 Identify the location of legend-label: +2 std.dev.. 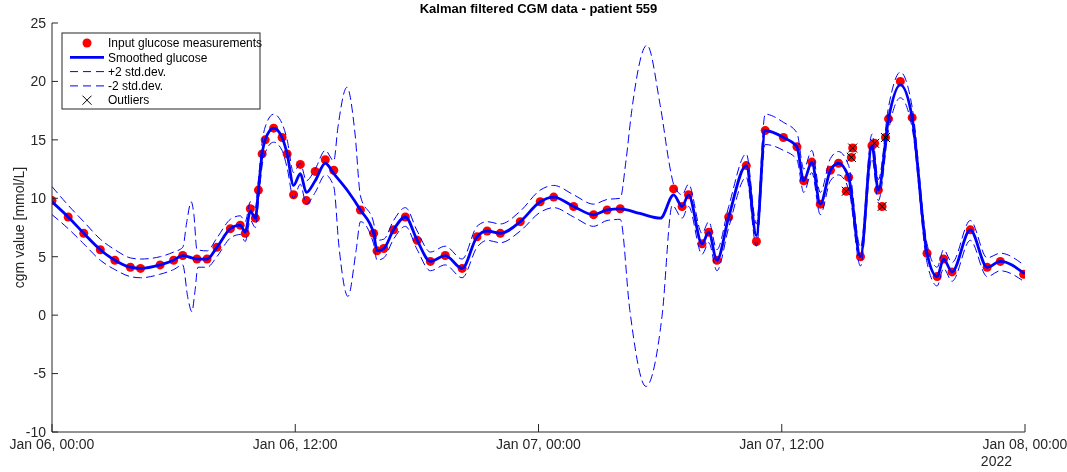
(137, 71).